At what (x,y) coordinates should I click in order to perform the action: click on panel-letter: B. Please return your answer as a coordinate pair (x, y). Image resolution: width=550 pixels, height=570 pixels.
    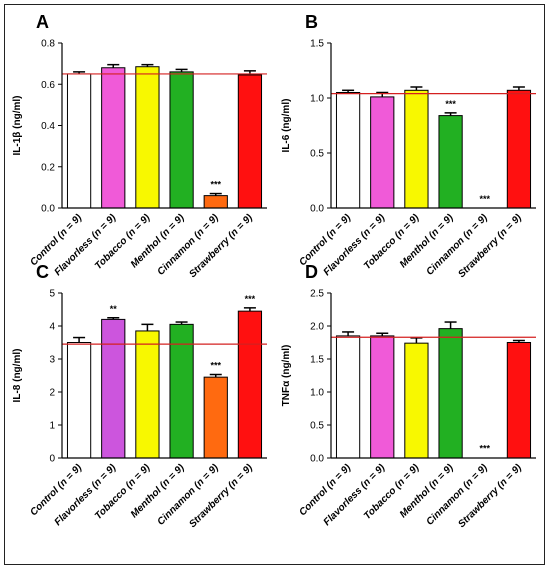
    Looking at the image, I should click on (311, 22).